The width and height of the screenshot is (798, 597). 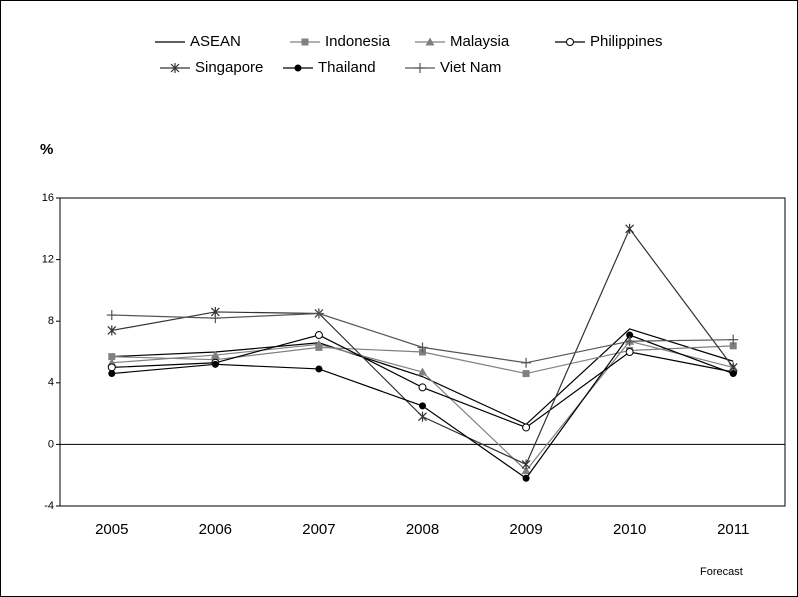 What do you see at coordinates (51, 383) in the screenshot?
I see `y-tick-label: 4` at bounding box center [51, 383].